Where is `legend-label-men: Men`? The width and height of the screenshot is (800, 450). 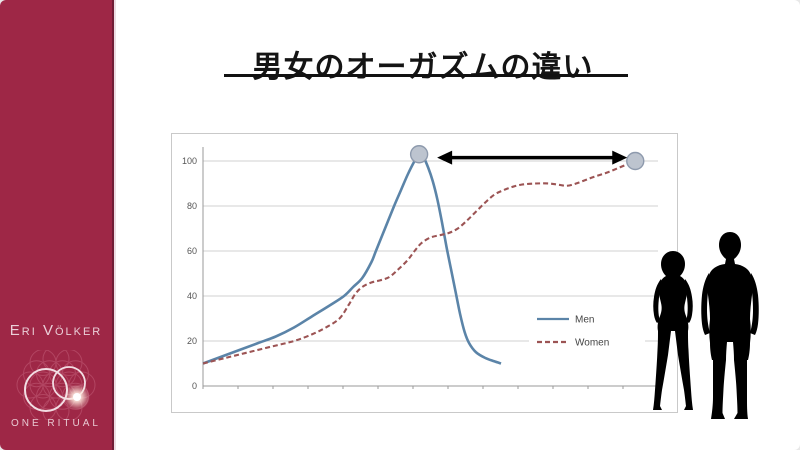 legend-label-men: Men is located at coordinates (584, 320).